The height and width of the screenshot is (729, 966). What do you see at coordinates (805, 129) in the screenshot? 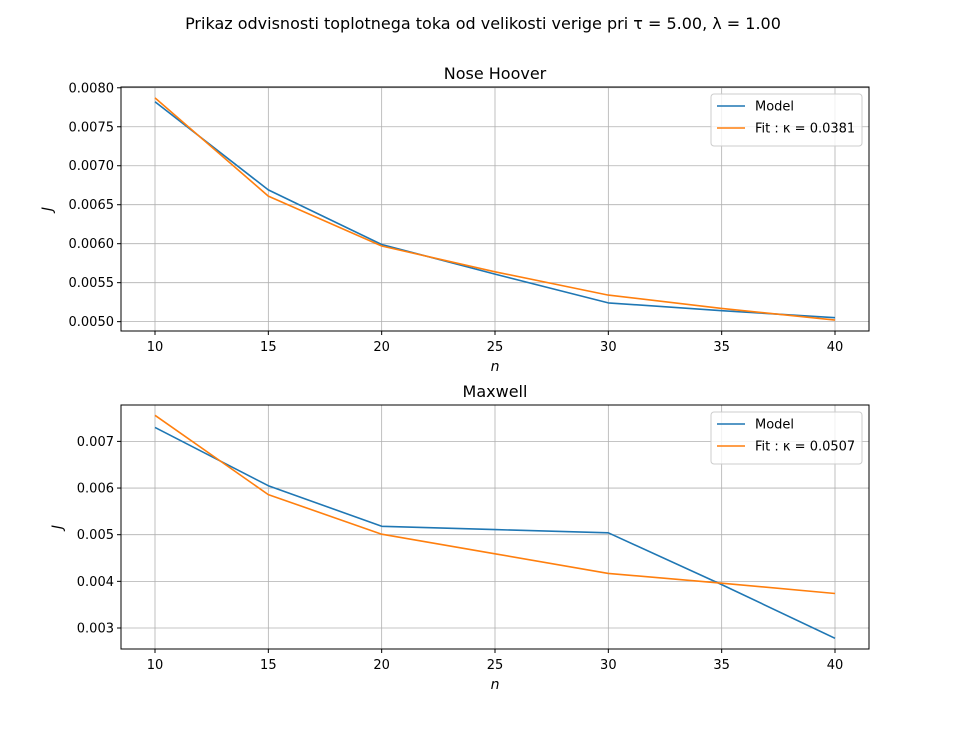
I see `legend-label: Fit : κ = 0.0381` at bounding box center [805, 129].